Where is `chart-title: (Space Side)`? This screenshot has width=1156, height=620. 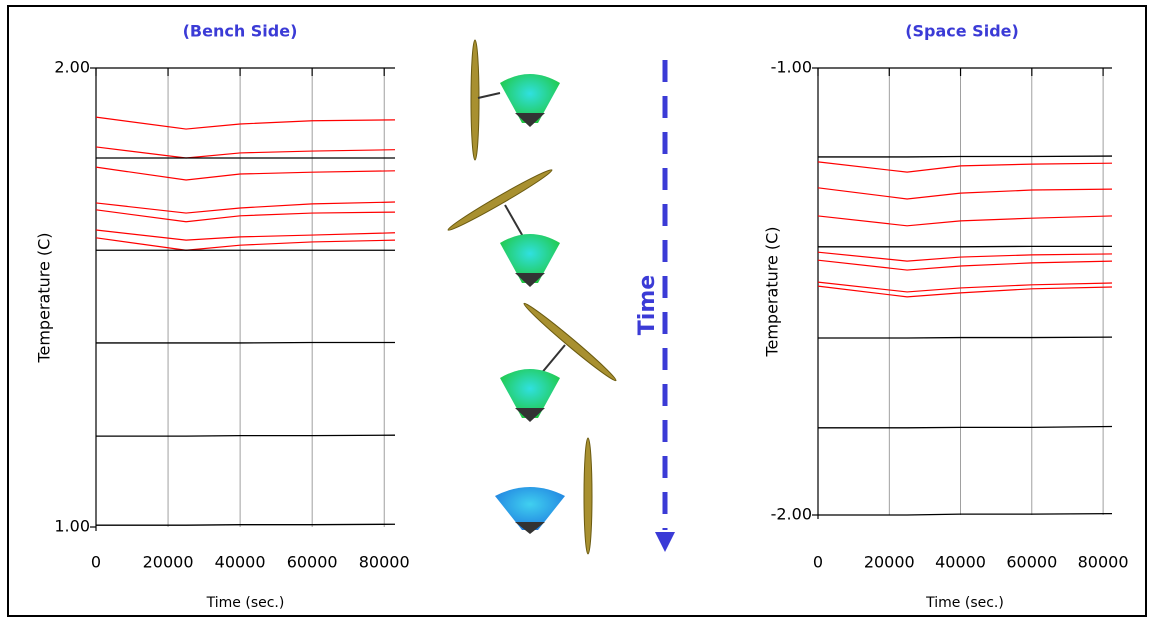
chart-title: (Space Side) is located at coordinates (962, 31).